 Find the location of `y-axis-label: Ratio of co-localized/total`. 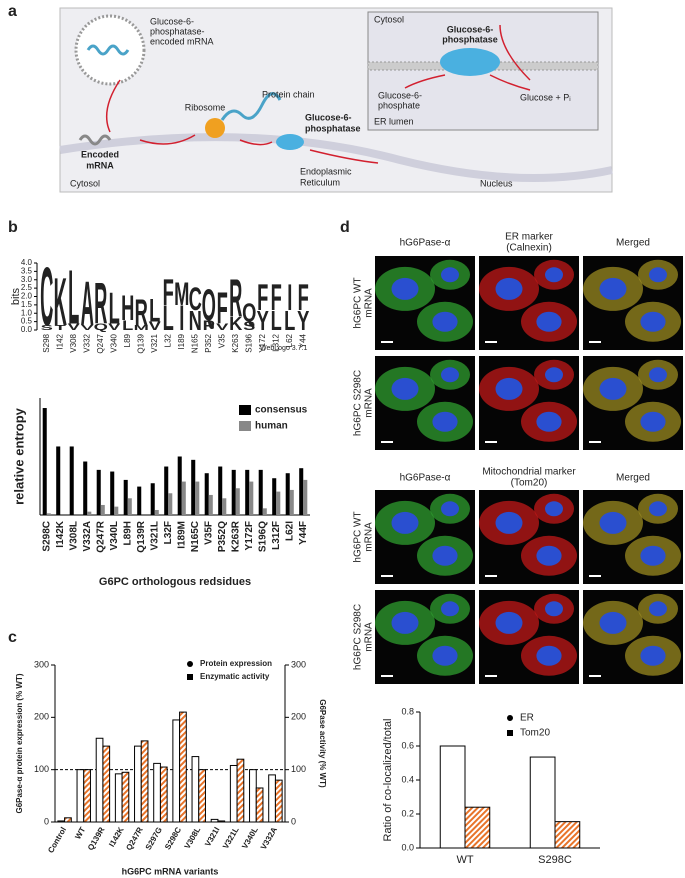

y-axis-label: Ratio of co-localized/total is located at coordinates (388, 780).